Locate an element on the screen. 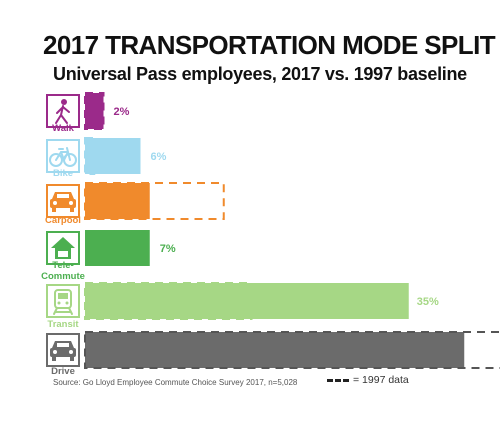  icon-bike-bicycle-icon is located at coordinates (63, 156).